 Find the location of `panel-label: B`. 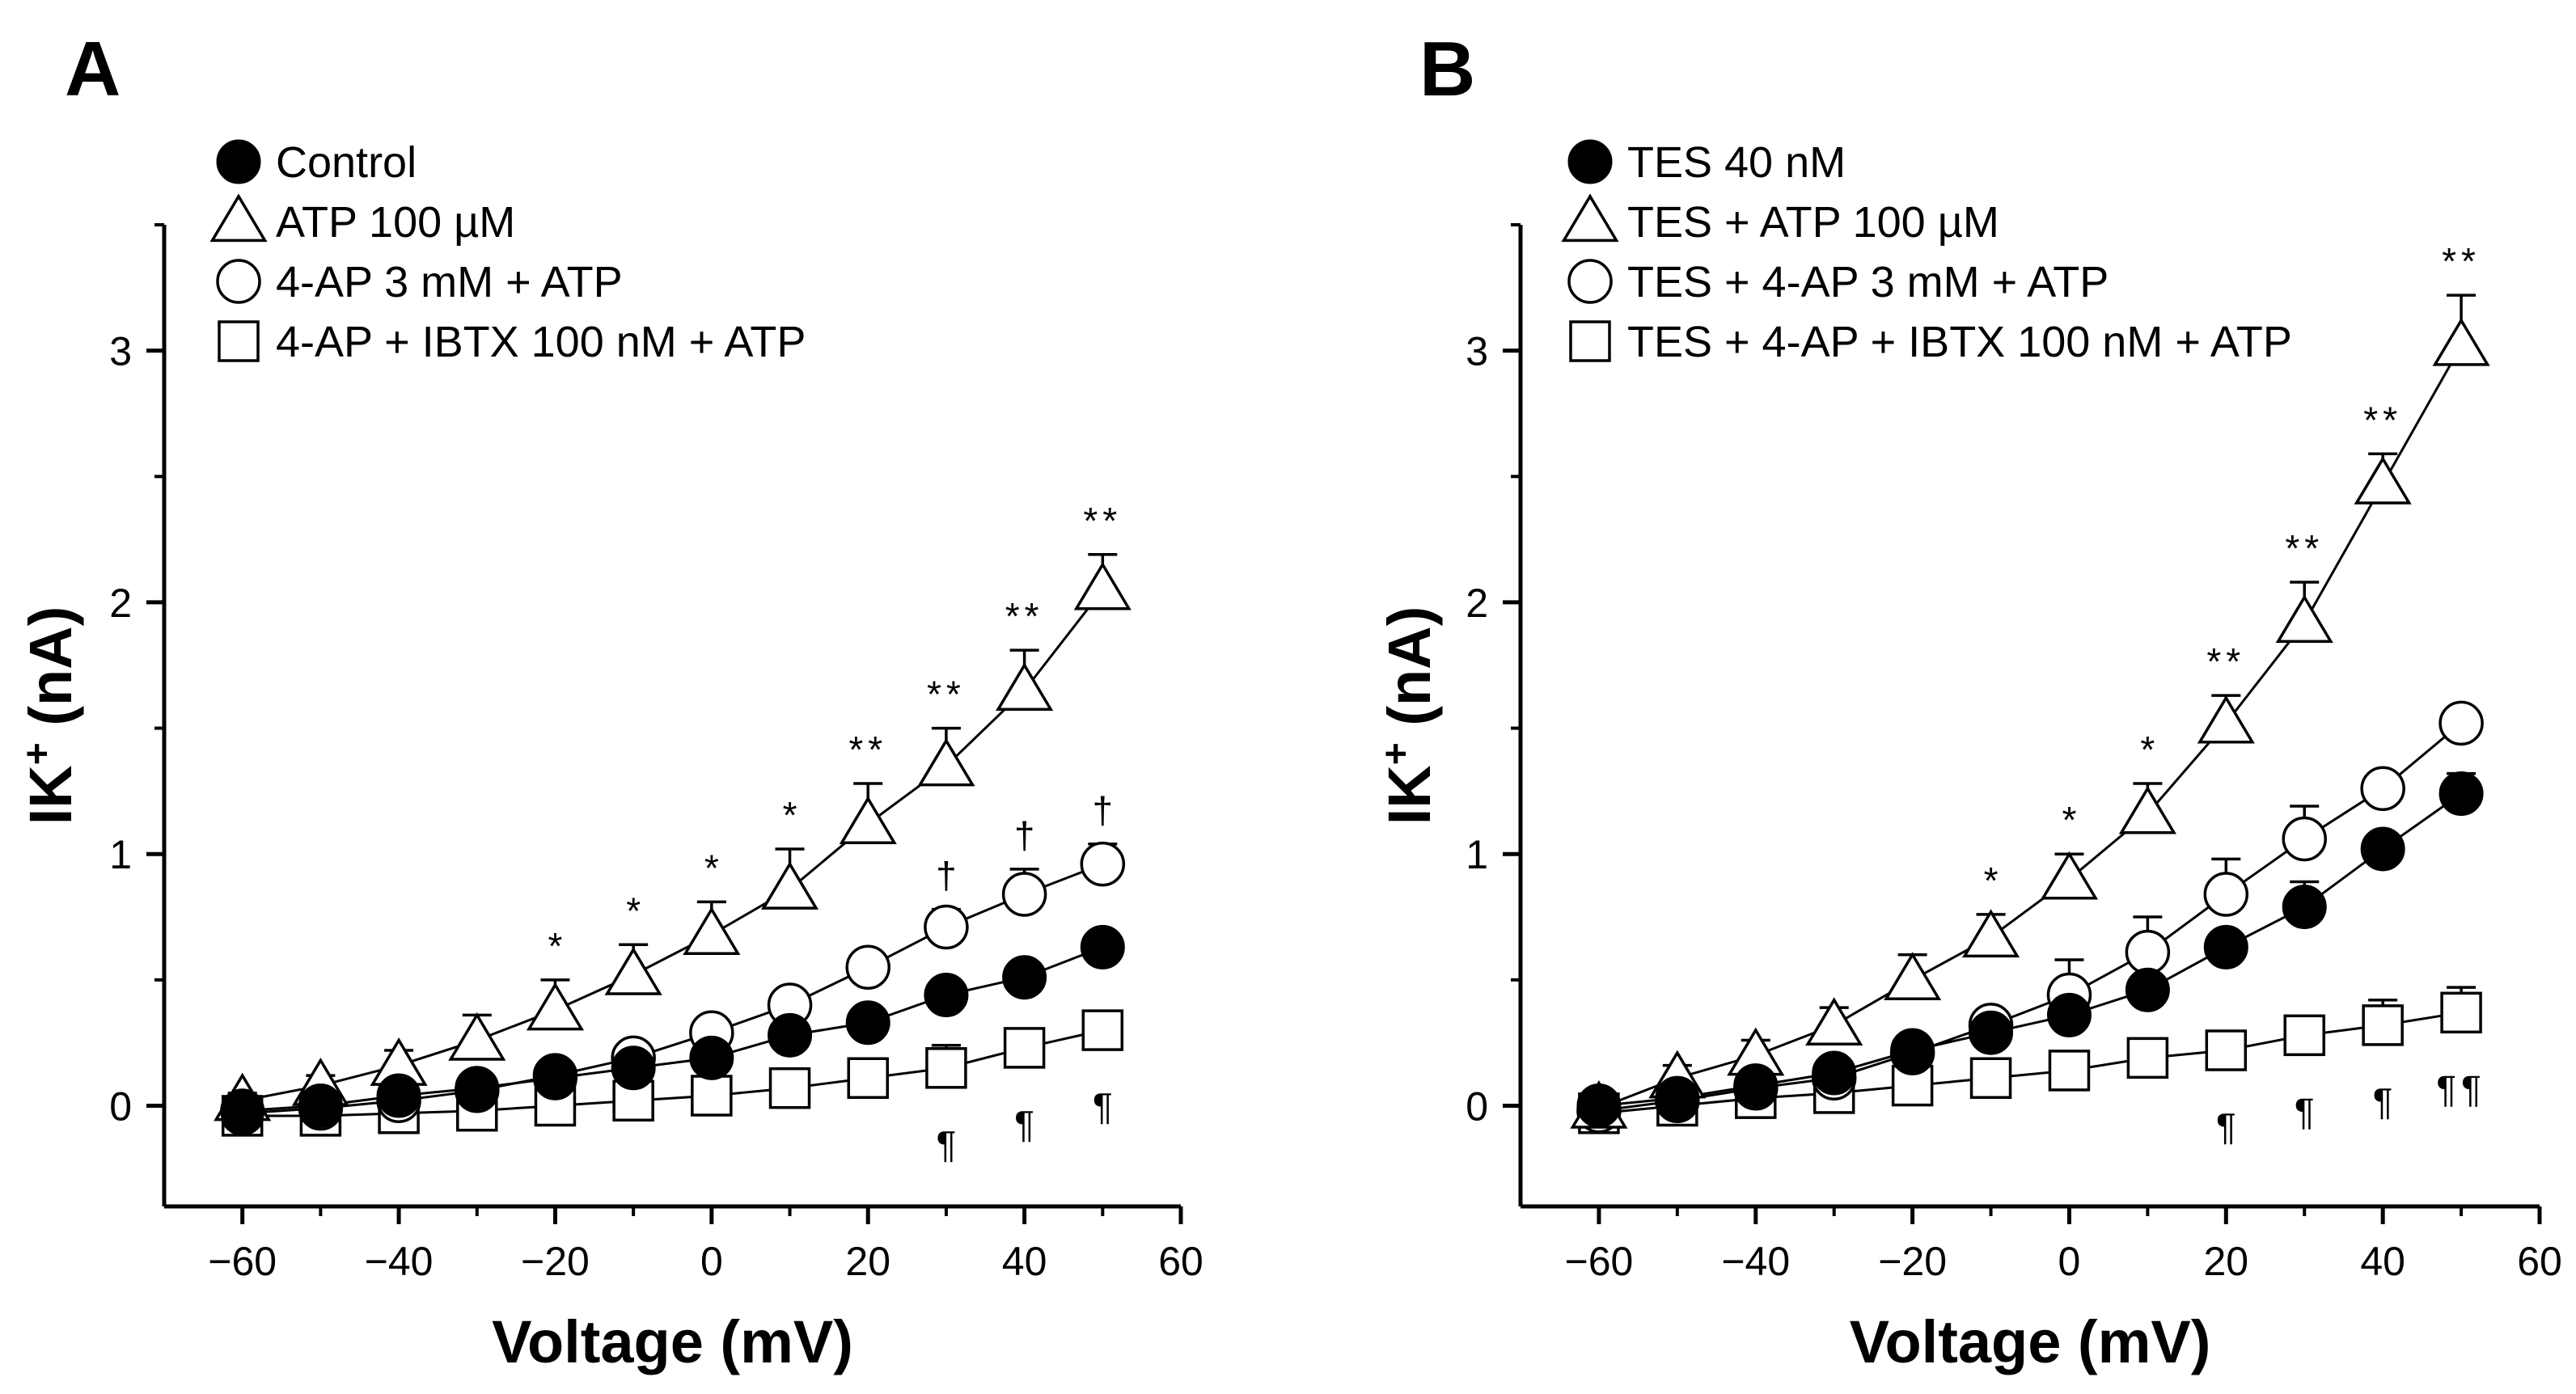

panel-label: B is located at coordinates (1447, 69).